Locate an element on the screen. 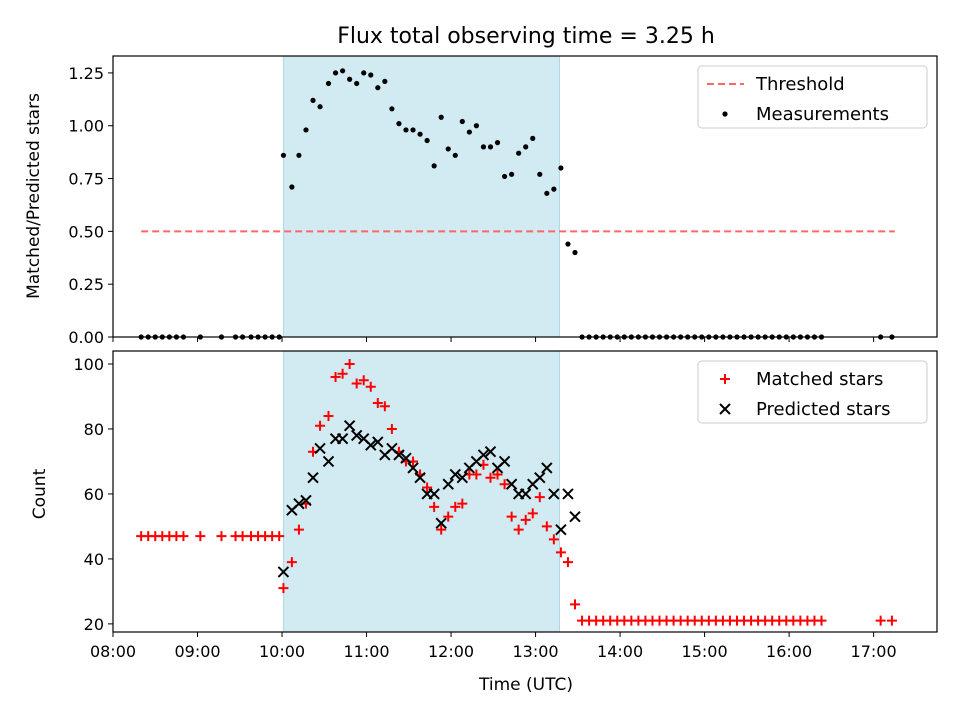 The width and height of the screenshot is (960, 720). legend-label: Measurements is located at coordinates (822, 114).